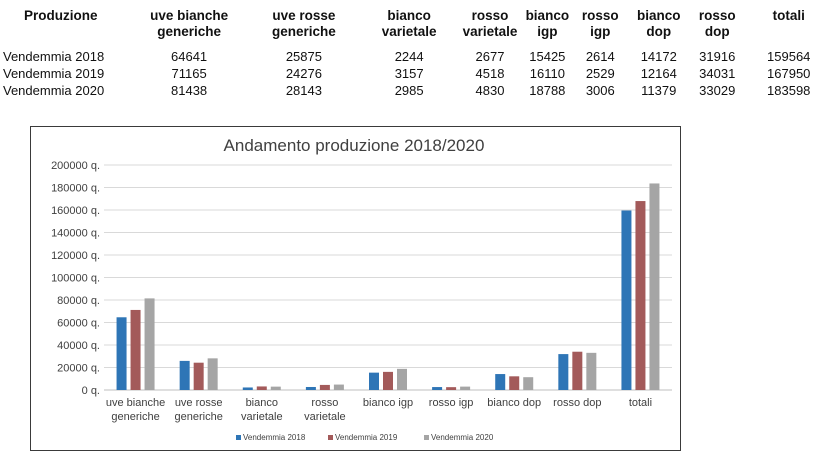 The image size is (832, 469). Describe the element at coordinates (789, 73) in the screenshot. I see `table-cell: 167950` at that location.